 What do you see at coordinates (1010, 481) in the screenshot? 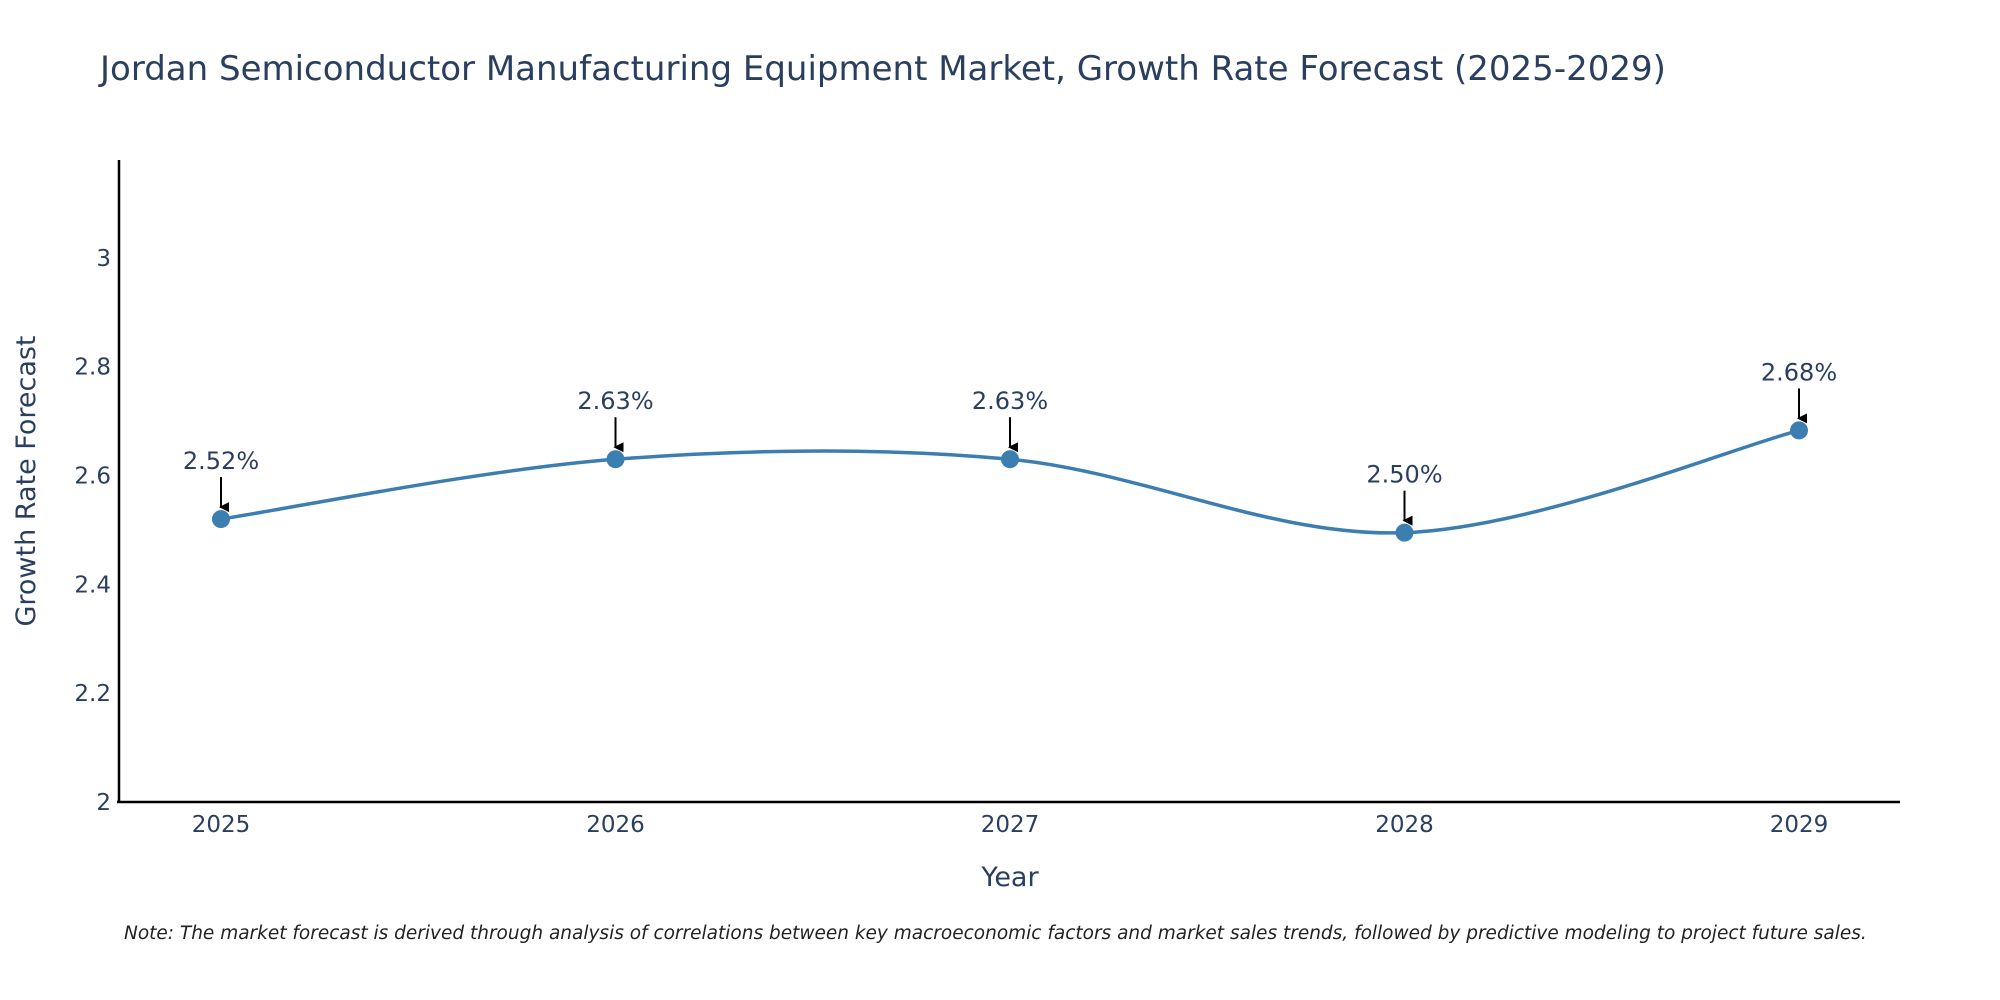
I see `data-points` at bounding box center [1010, 481].